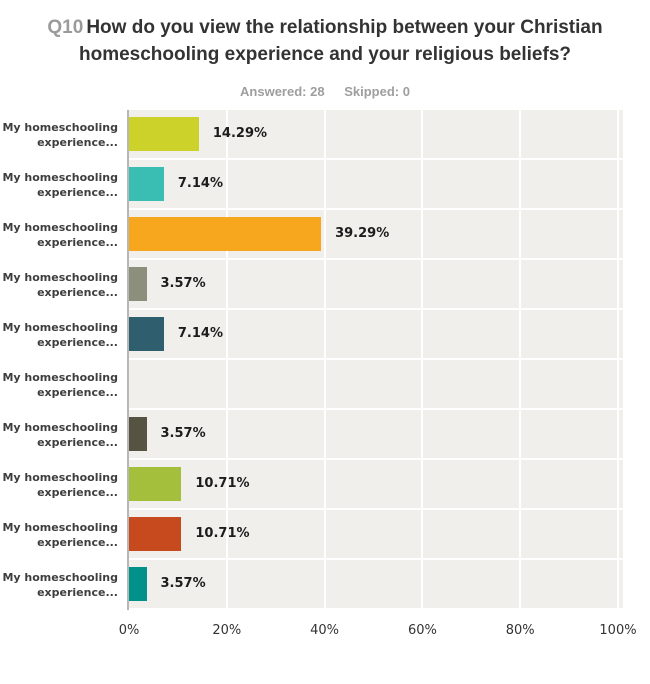  I want to click on chart-row: My homeschooling experience... 14.29%, so click(311, 135).